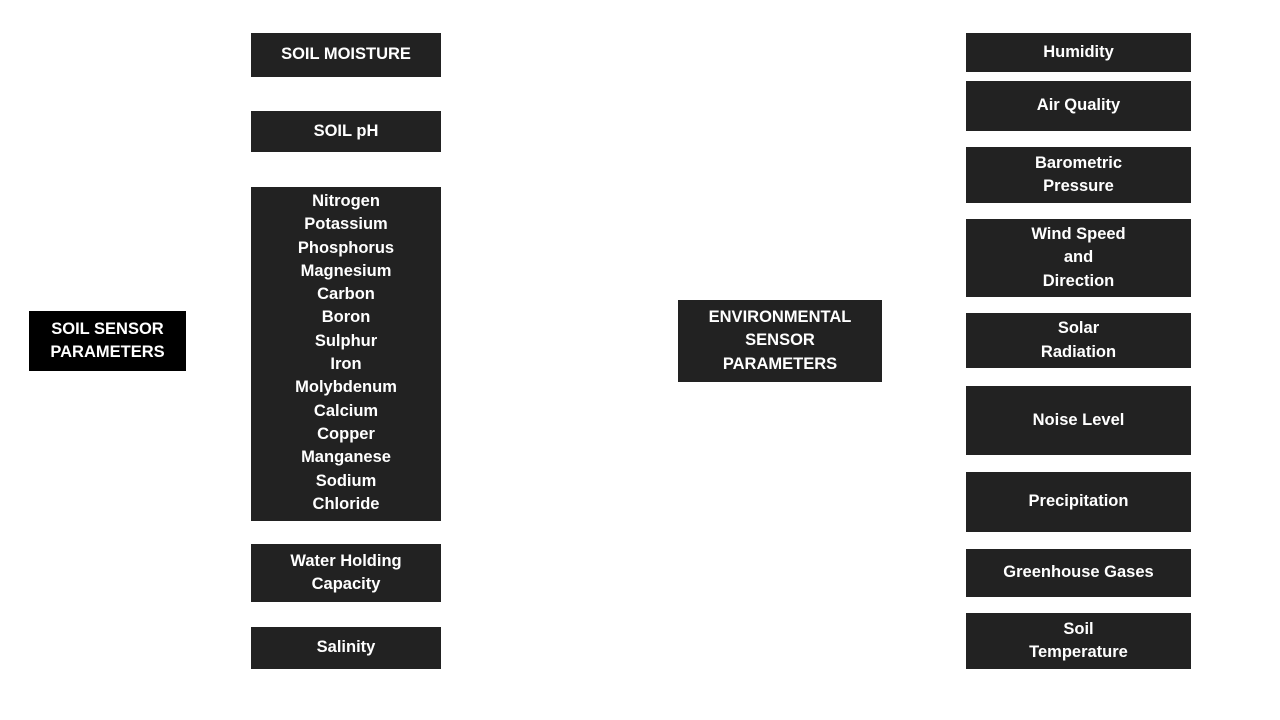 This screenshot has width=1280, height=720. I want to click on wind-speed-direction-label: Wind Speed and Direction, so click(1078, 257).